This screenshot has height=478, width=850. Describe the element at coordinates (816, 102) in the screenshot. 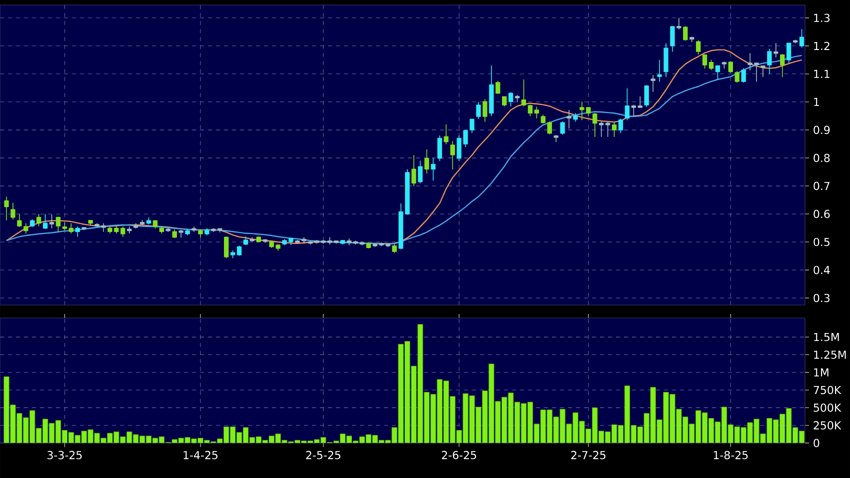

I see `y-tick-label: 1` at that location.